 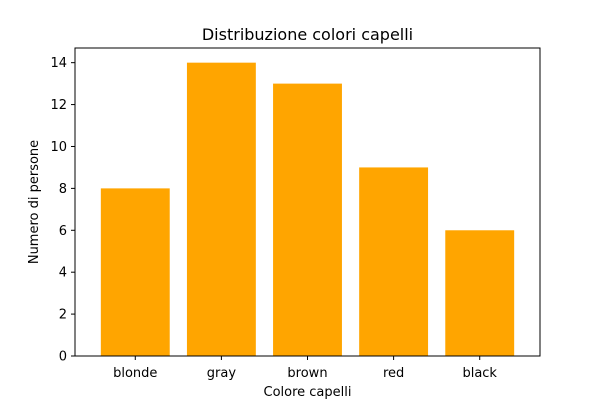 What do you see at coordinates (307, 373) in the screenshot?
I see `x-tick-label-brown: brown` at bounding box center [307, 373].